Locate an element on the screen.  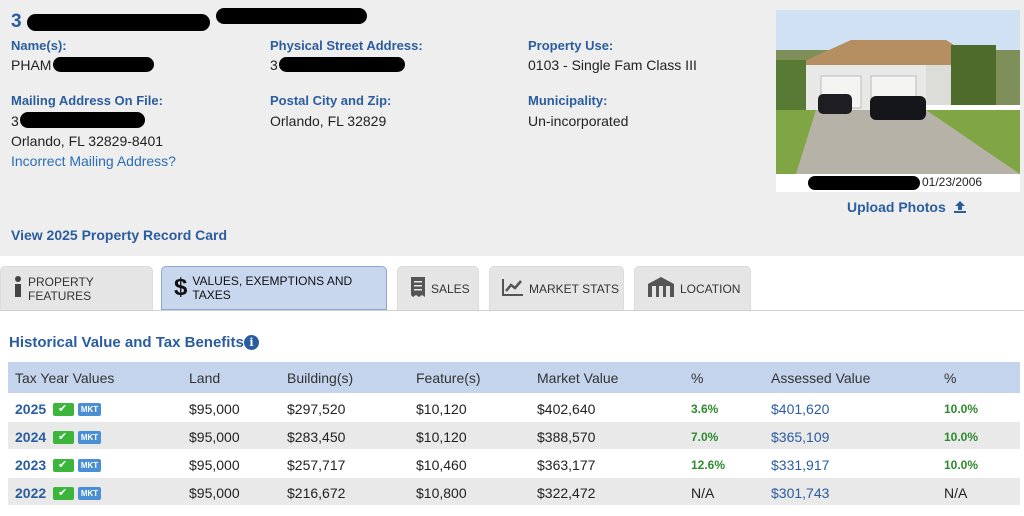
tab-divider is located at coordinates (512, 310).